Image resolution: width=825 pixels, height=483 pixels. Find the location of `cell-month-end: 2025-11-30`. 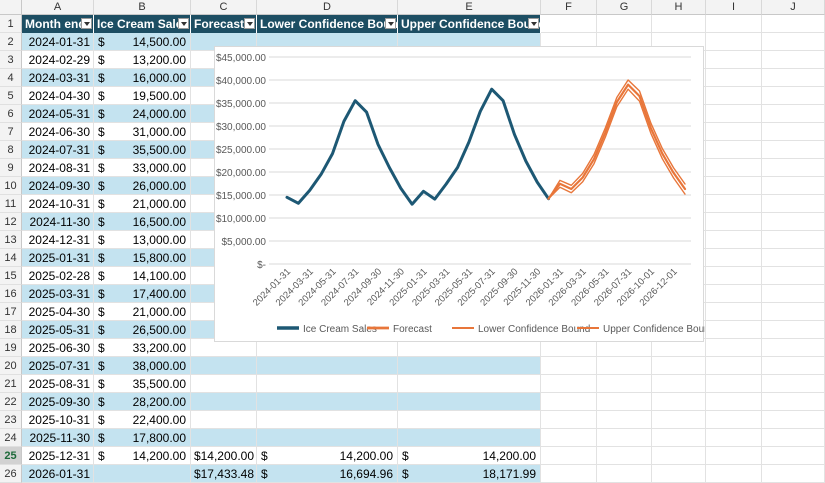

cell-month-end: 2025-11-30 is located at coordinates (60, 438).